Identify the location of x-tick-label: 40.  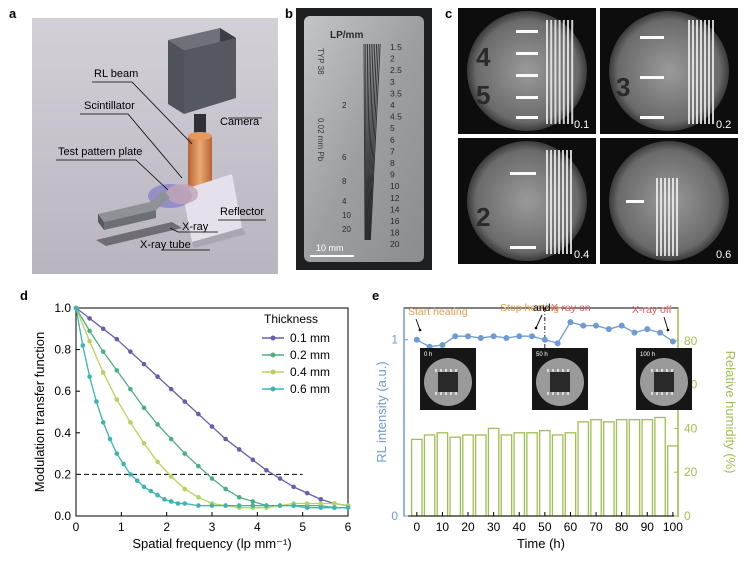
(520, 527).